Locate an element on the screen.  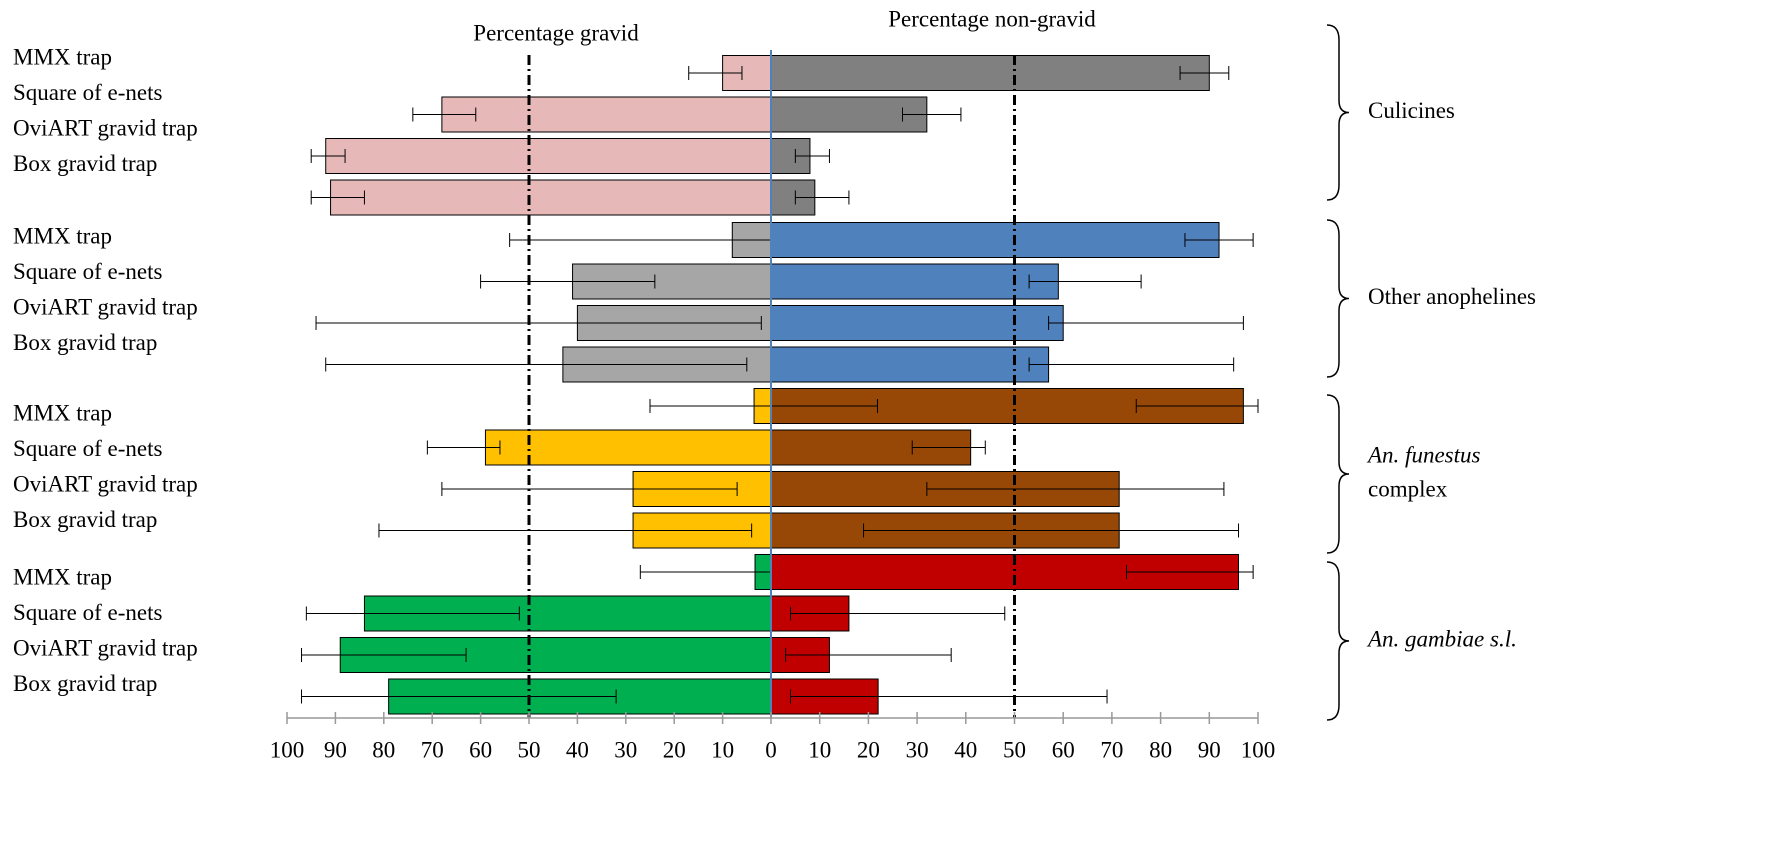
group-label: Culicines is located at coordinates (1411, 110).